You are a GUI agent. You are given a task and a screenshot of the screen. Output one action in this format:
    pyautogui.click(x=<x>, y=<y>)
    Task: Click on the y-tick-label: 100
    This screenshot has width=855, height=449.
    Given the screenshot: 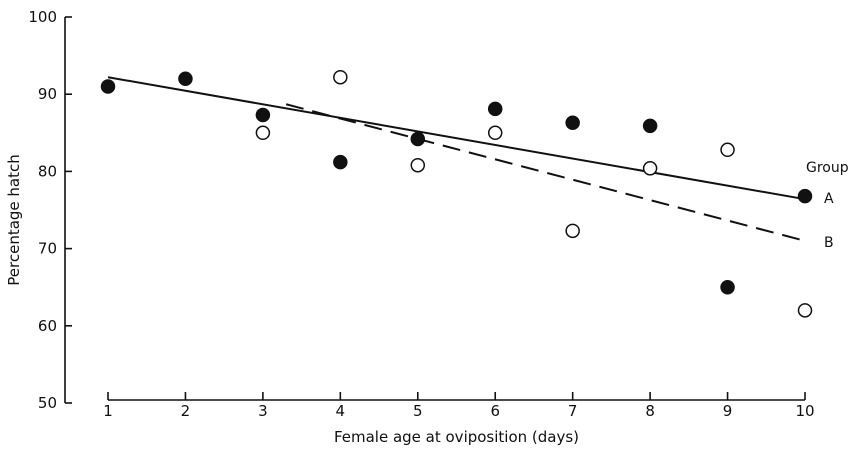 What is the action you would take?
    pyautogui.click(x=42, y=17)
    